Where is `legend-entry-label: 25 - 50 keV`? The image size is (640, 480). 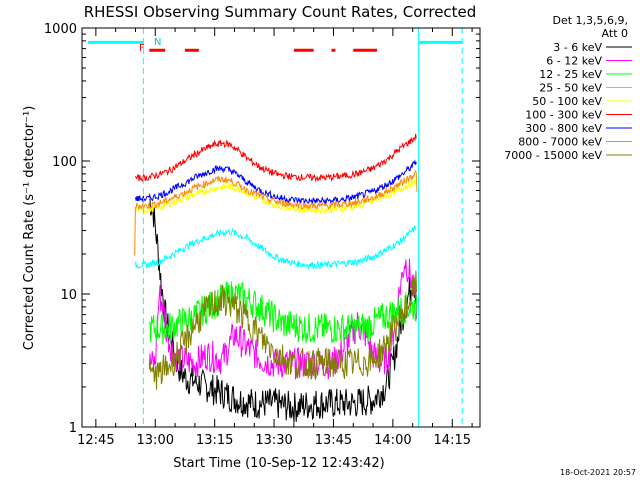
legend-entry-label: 25 - 50 keV is located at coordinates (570, 88).